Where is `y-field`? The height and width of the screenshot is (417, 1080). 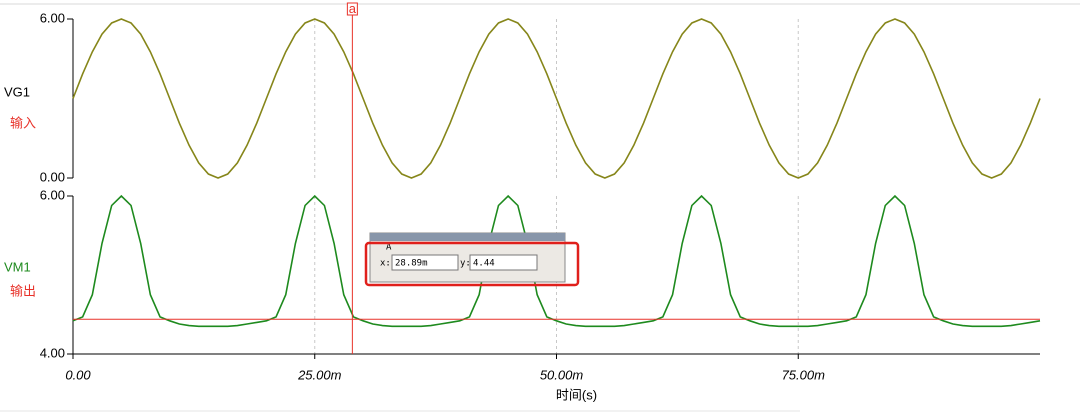
y-field is located at coordinates (503, 262).